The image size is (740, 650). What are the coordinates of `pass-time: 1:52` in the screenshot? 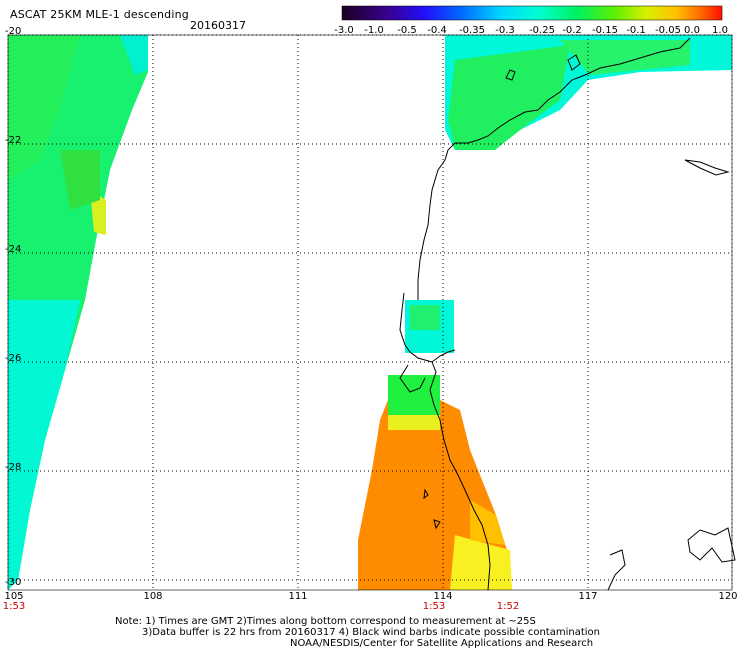 It's located at (508, 606).